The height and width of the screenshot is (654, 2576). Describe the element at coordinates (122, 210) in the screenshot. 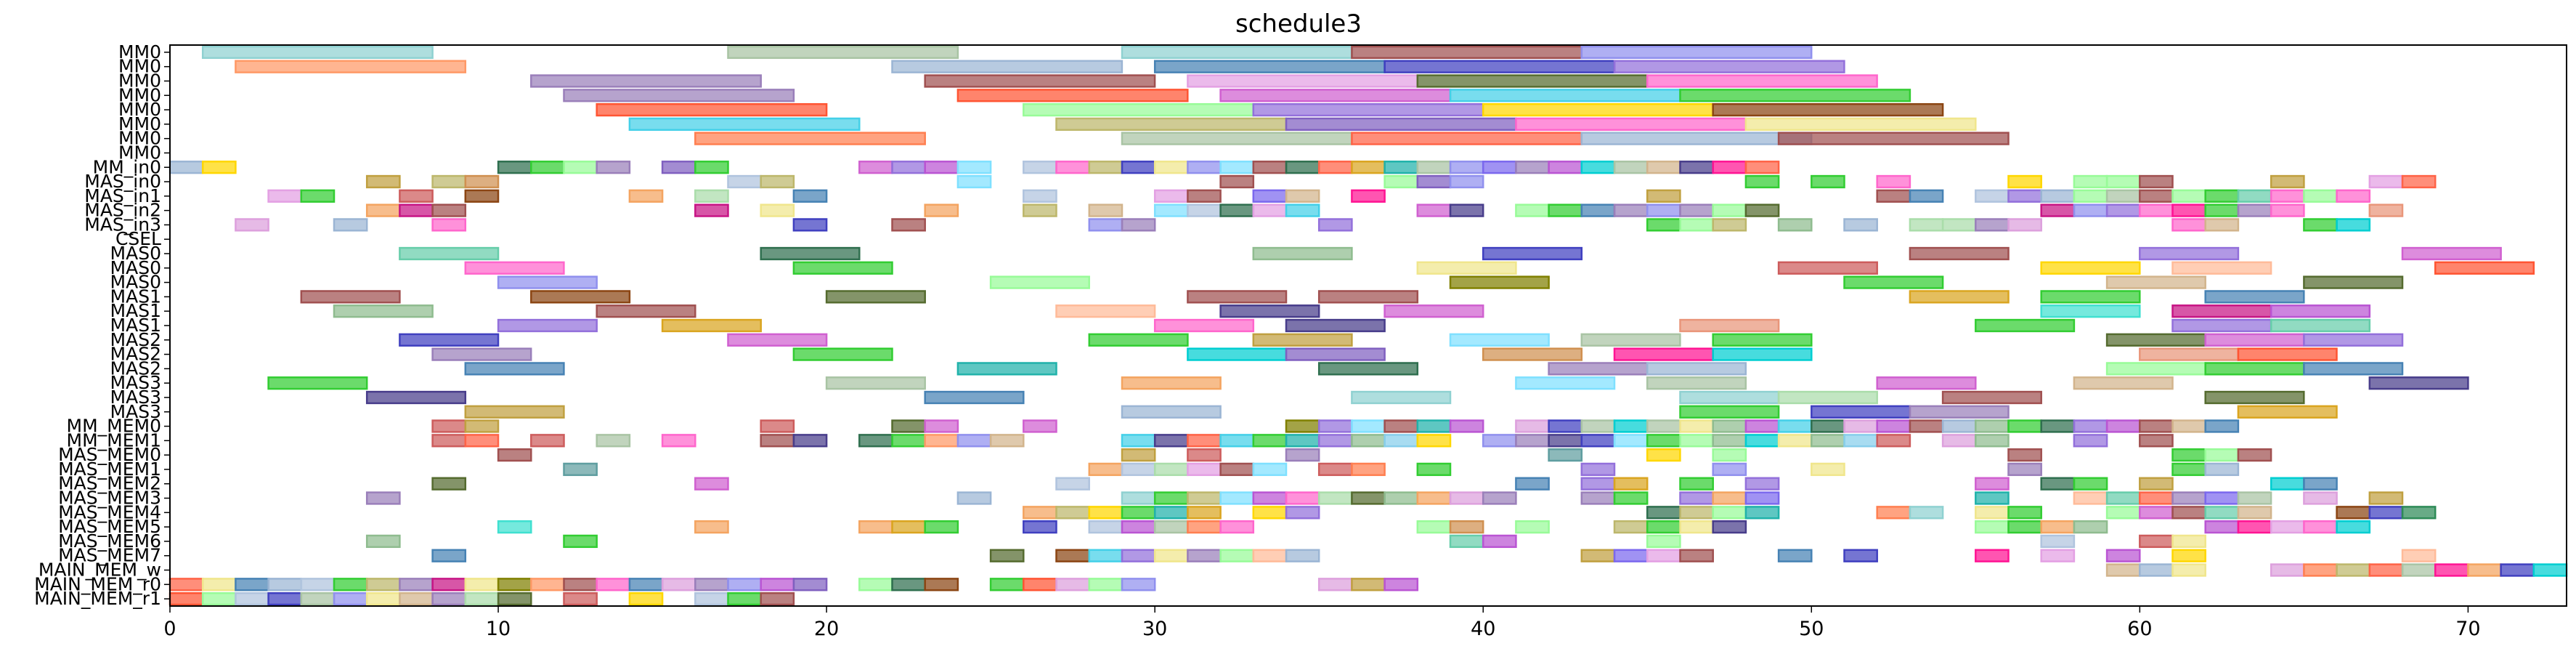

I see `y-tick-label: MAS_in2` at that location.